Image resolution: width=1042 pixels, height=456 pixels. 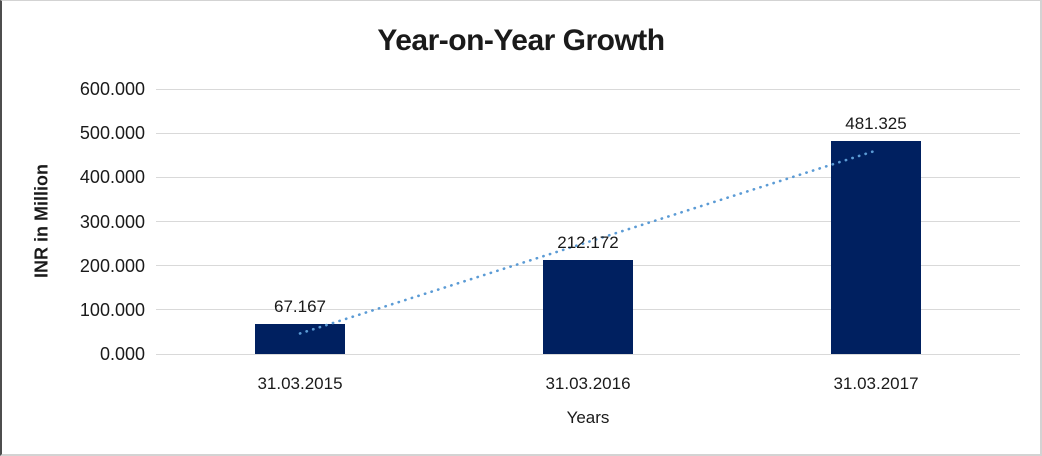 I want to click on y-tick-label: 500.000, so click(x=112, y=133).